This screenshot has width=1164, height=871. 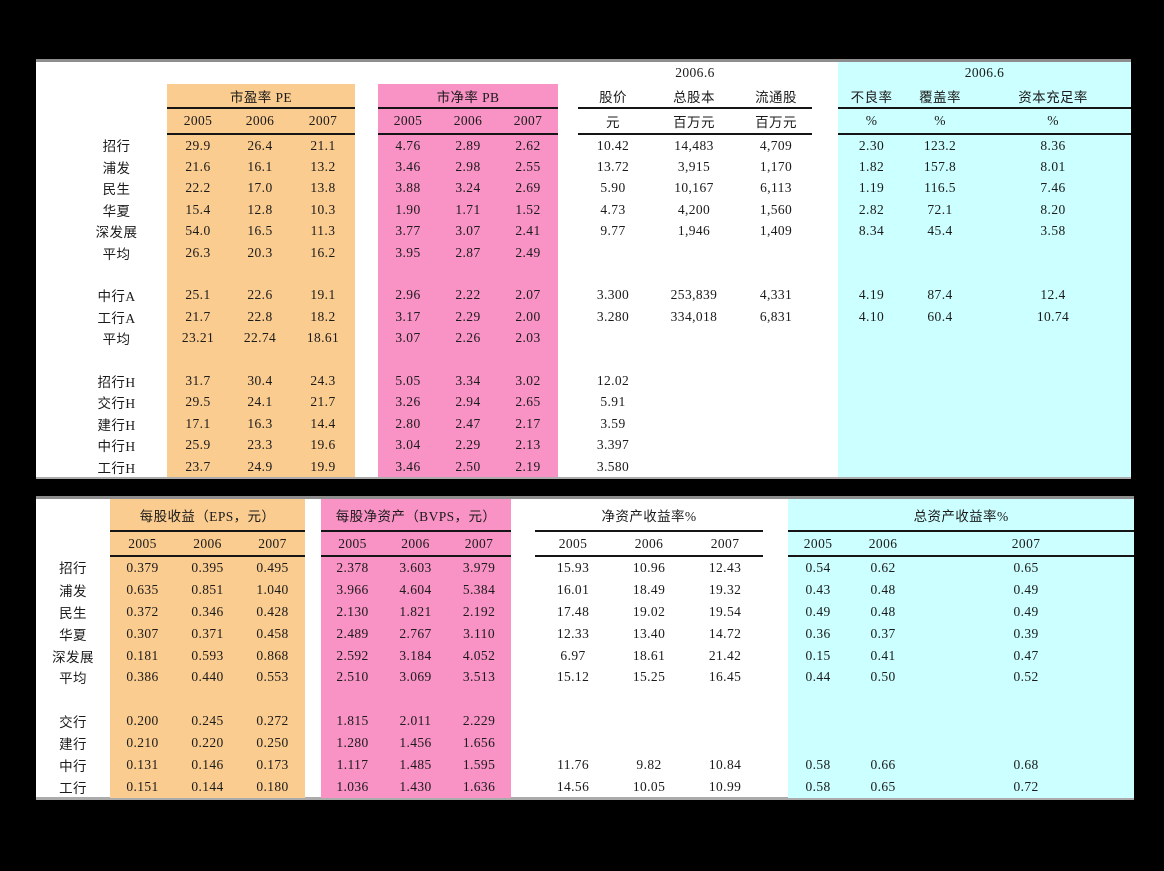 I want to click on row-label: 中行H, so click(x=116, y=447).